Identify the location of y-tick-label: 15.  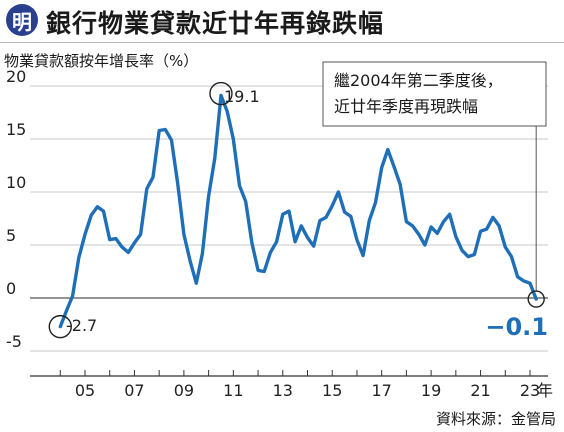
(16, 129).